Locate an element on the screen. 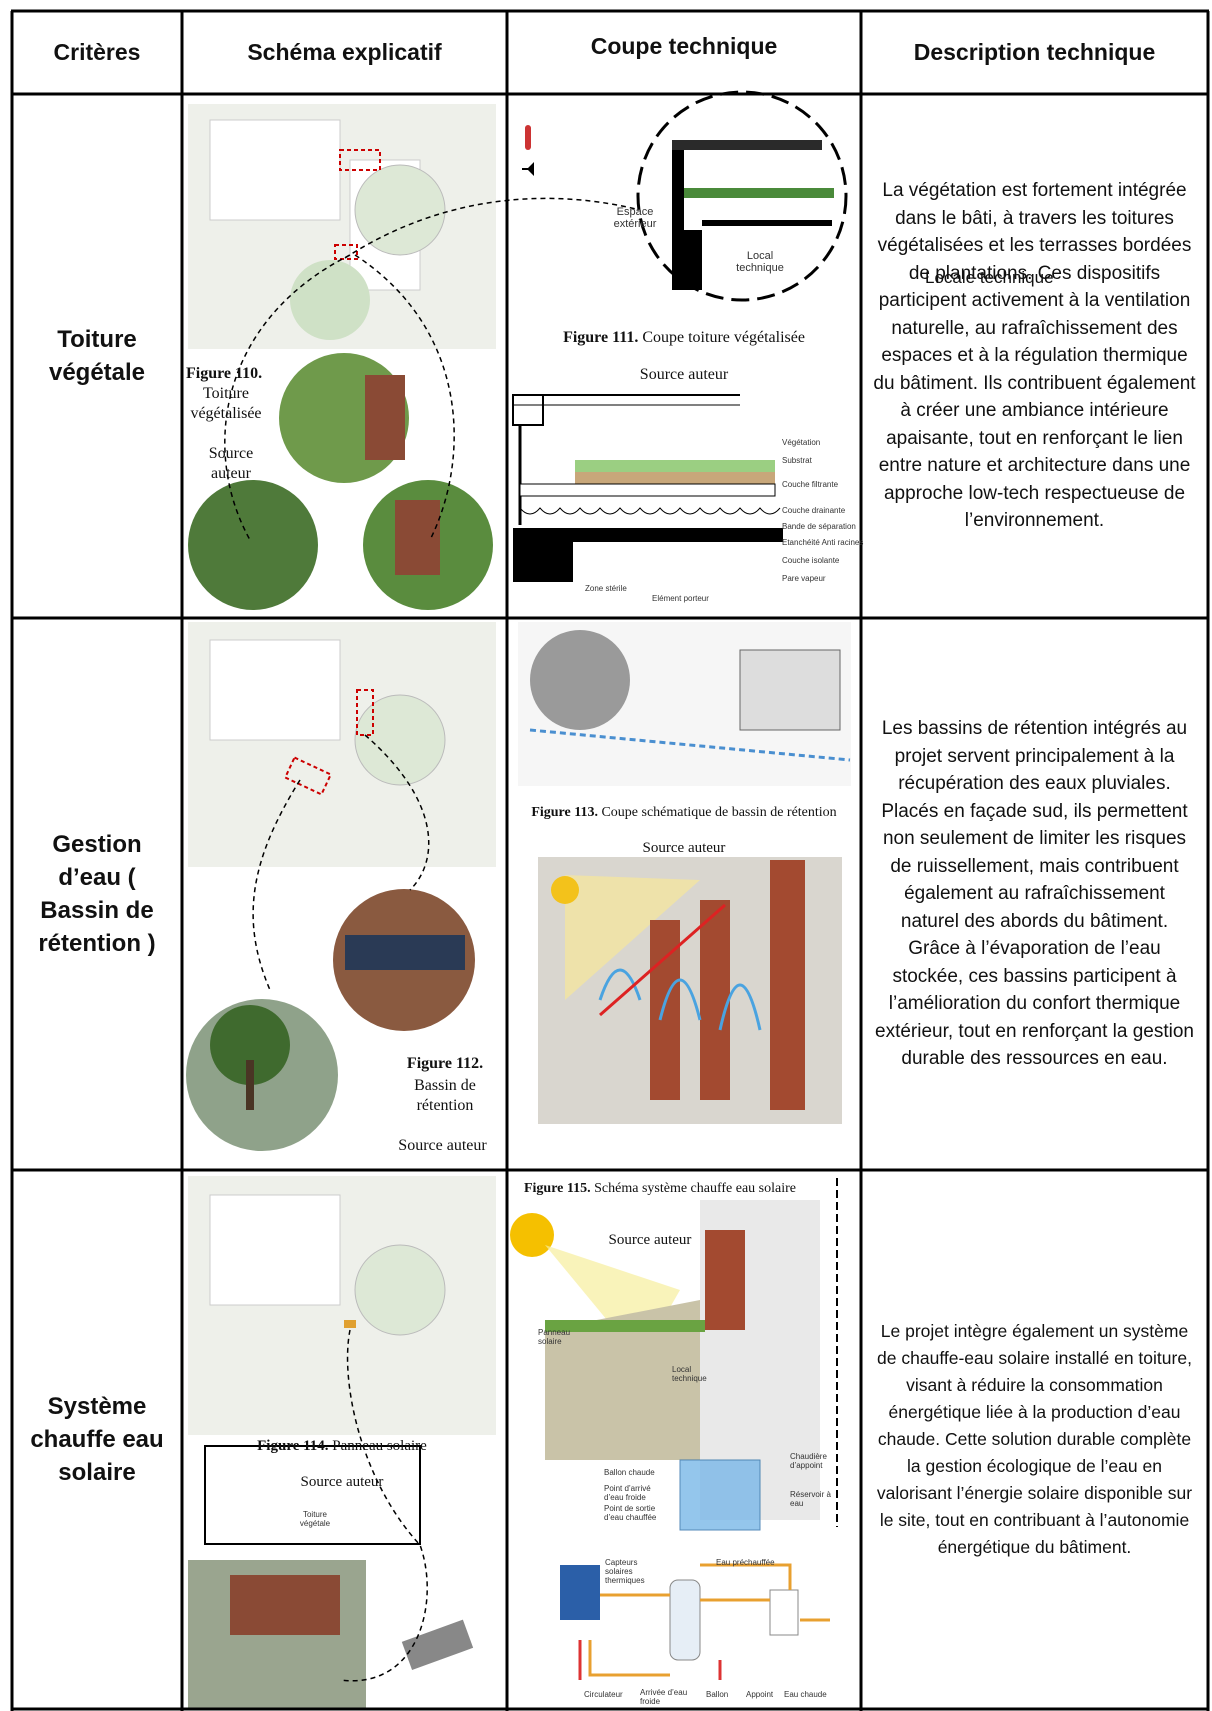  figure-caption: Schéma système chauffe eau solaire is located at coordinates (695, 1188).